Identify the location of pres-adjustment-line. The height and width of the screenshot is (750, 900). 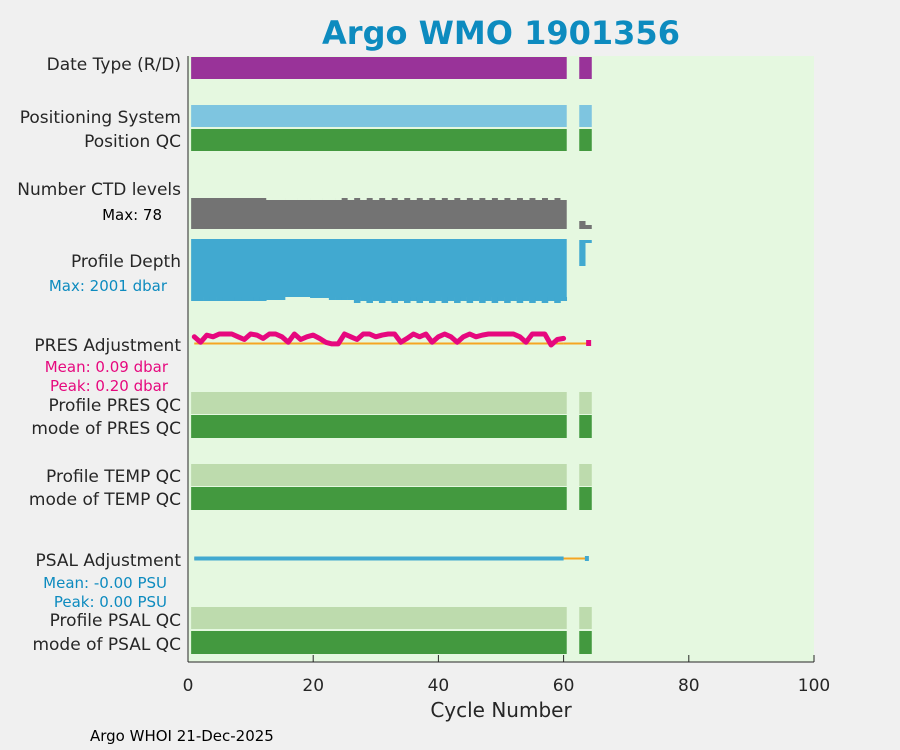
(379, 339).